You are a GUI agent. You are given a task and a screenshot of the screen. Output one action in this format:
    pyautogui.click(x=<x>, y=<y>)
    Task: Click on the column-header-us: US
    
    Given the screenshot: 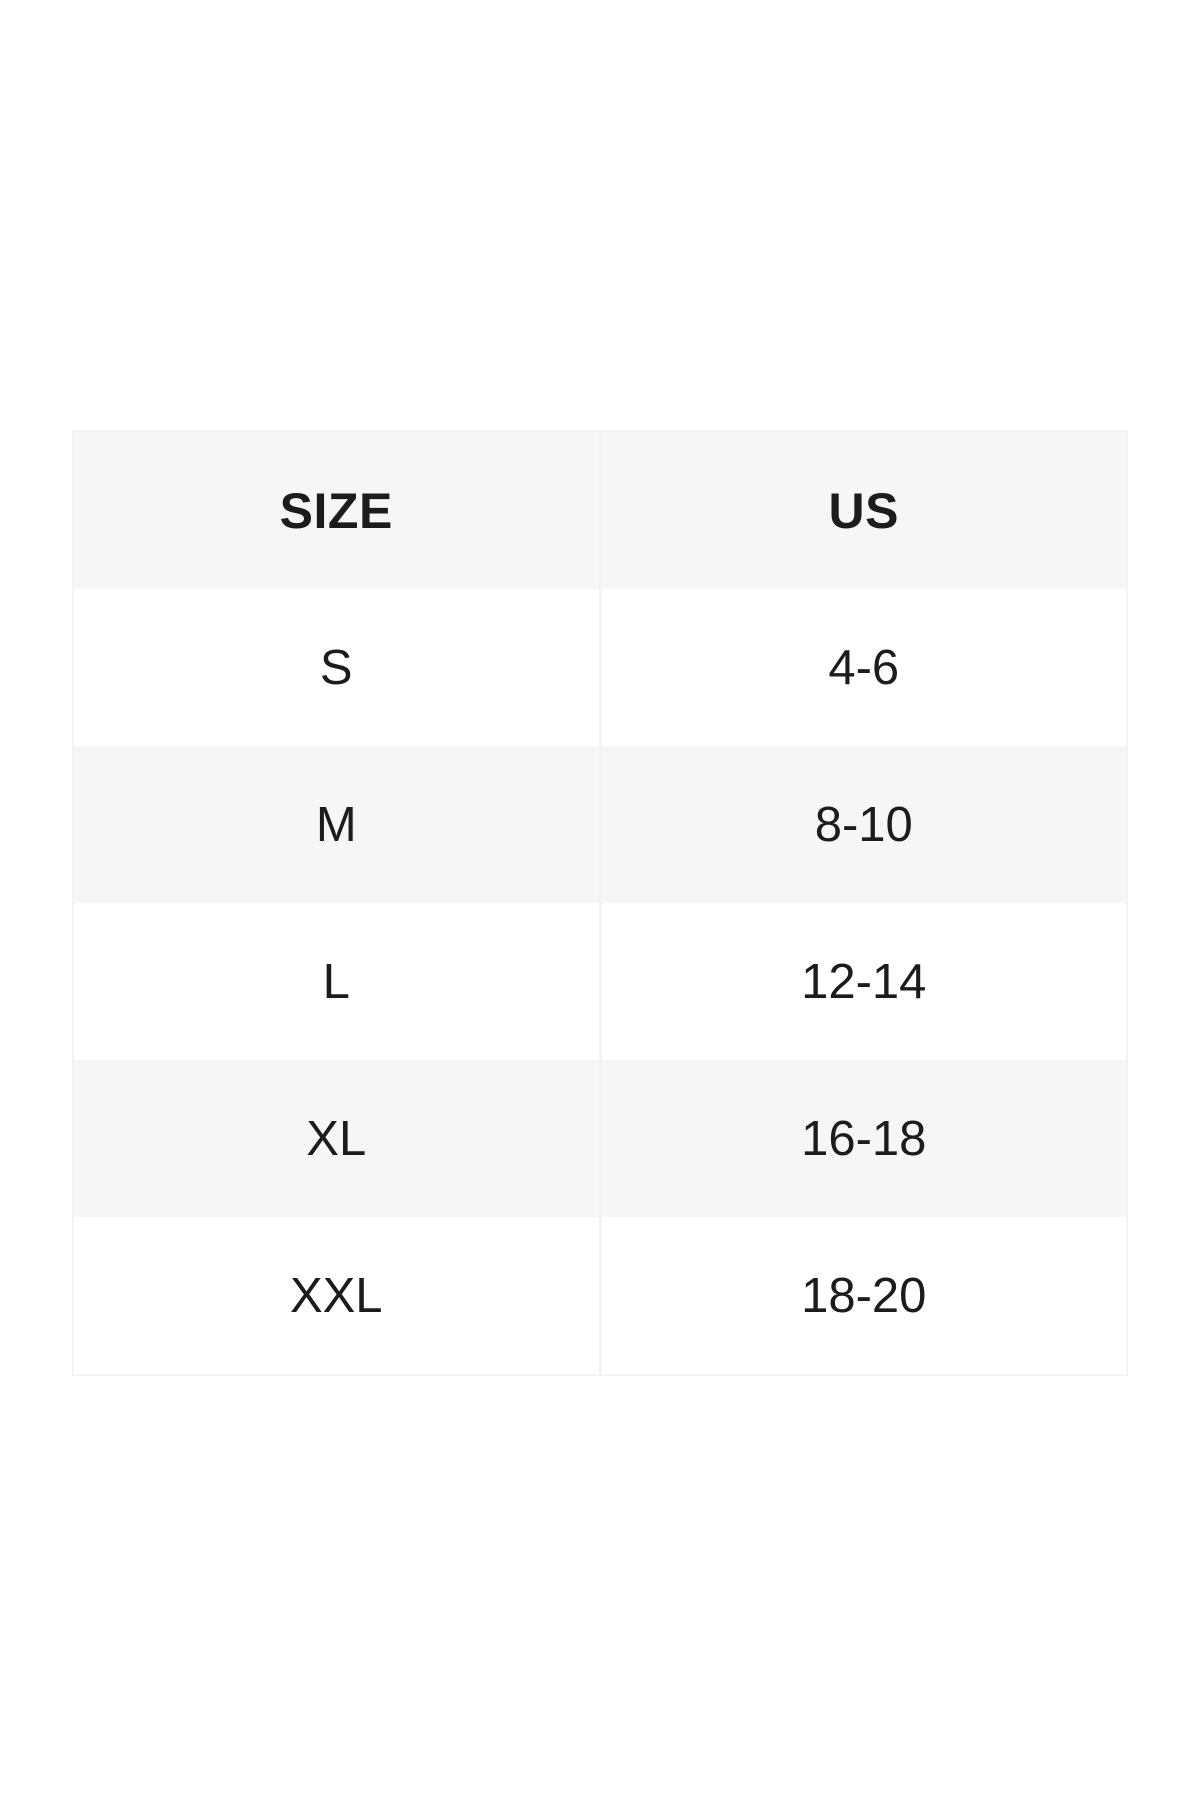 What is the action you would take?
    pyautogui.click(x=863, y=510)
    